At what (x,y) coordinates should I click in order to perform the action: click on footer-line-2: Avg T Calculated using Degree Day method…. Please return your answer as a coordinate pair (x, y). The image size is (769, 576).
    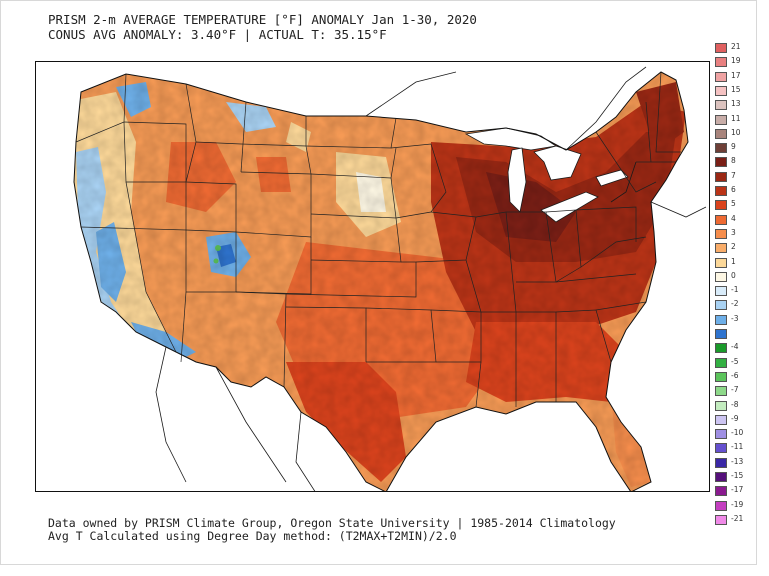
    Looking at the image, I should click on (252, 536).